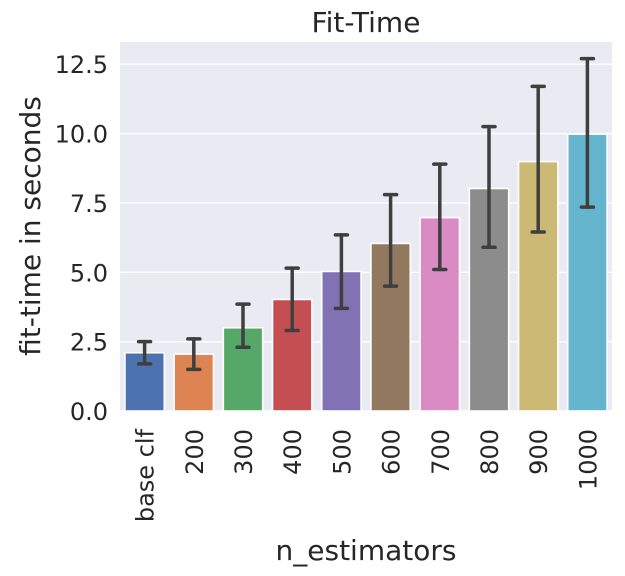 This screenshot has width=625, height=576. Describe the element at coordinates (366, 22) in the screenshot. I see `chart-title: Fit-Time` at that location.